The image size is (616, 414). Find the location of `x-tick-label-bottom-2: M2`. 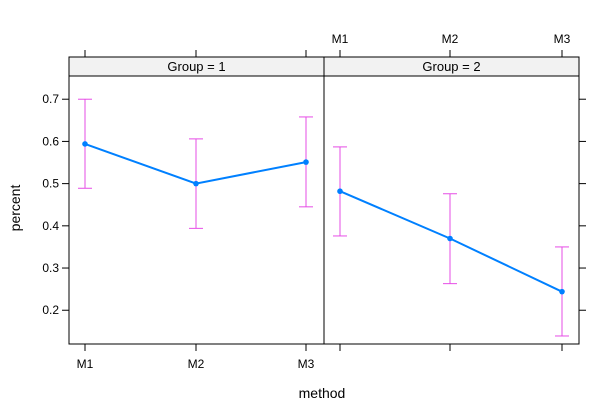

x-tick-label-bottom-2: M2 is located at coordinates (196, 364).